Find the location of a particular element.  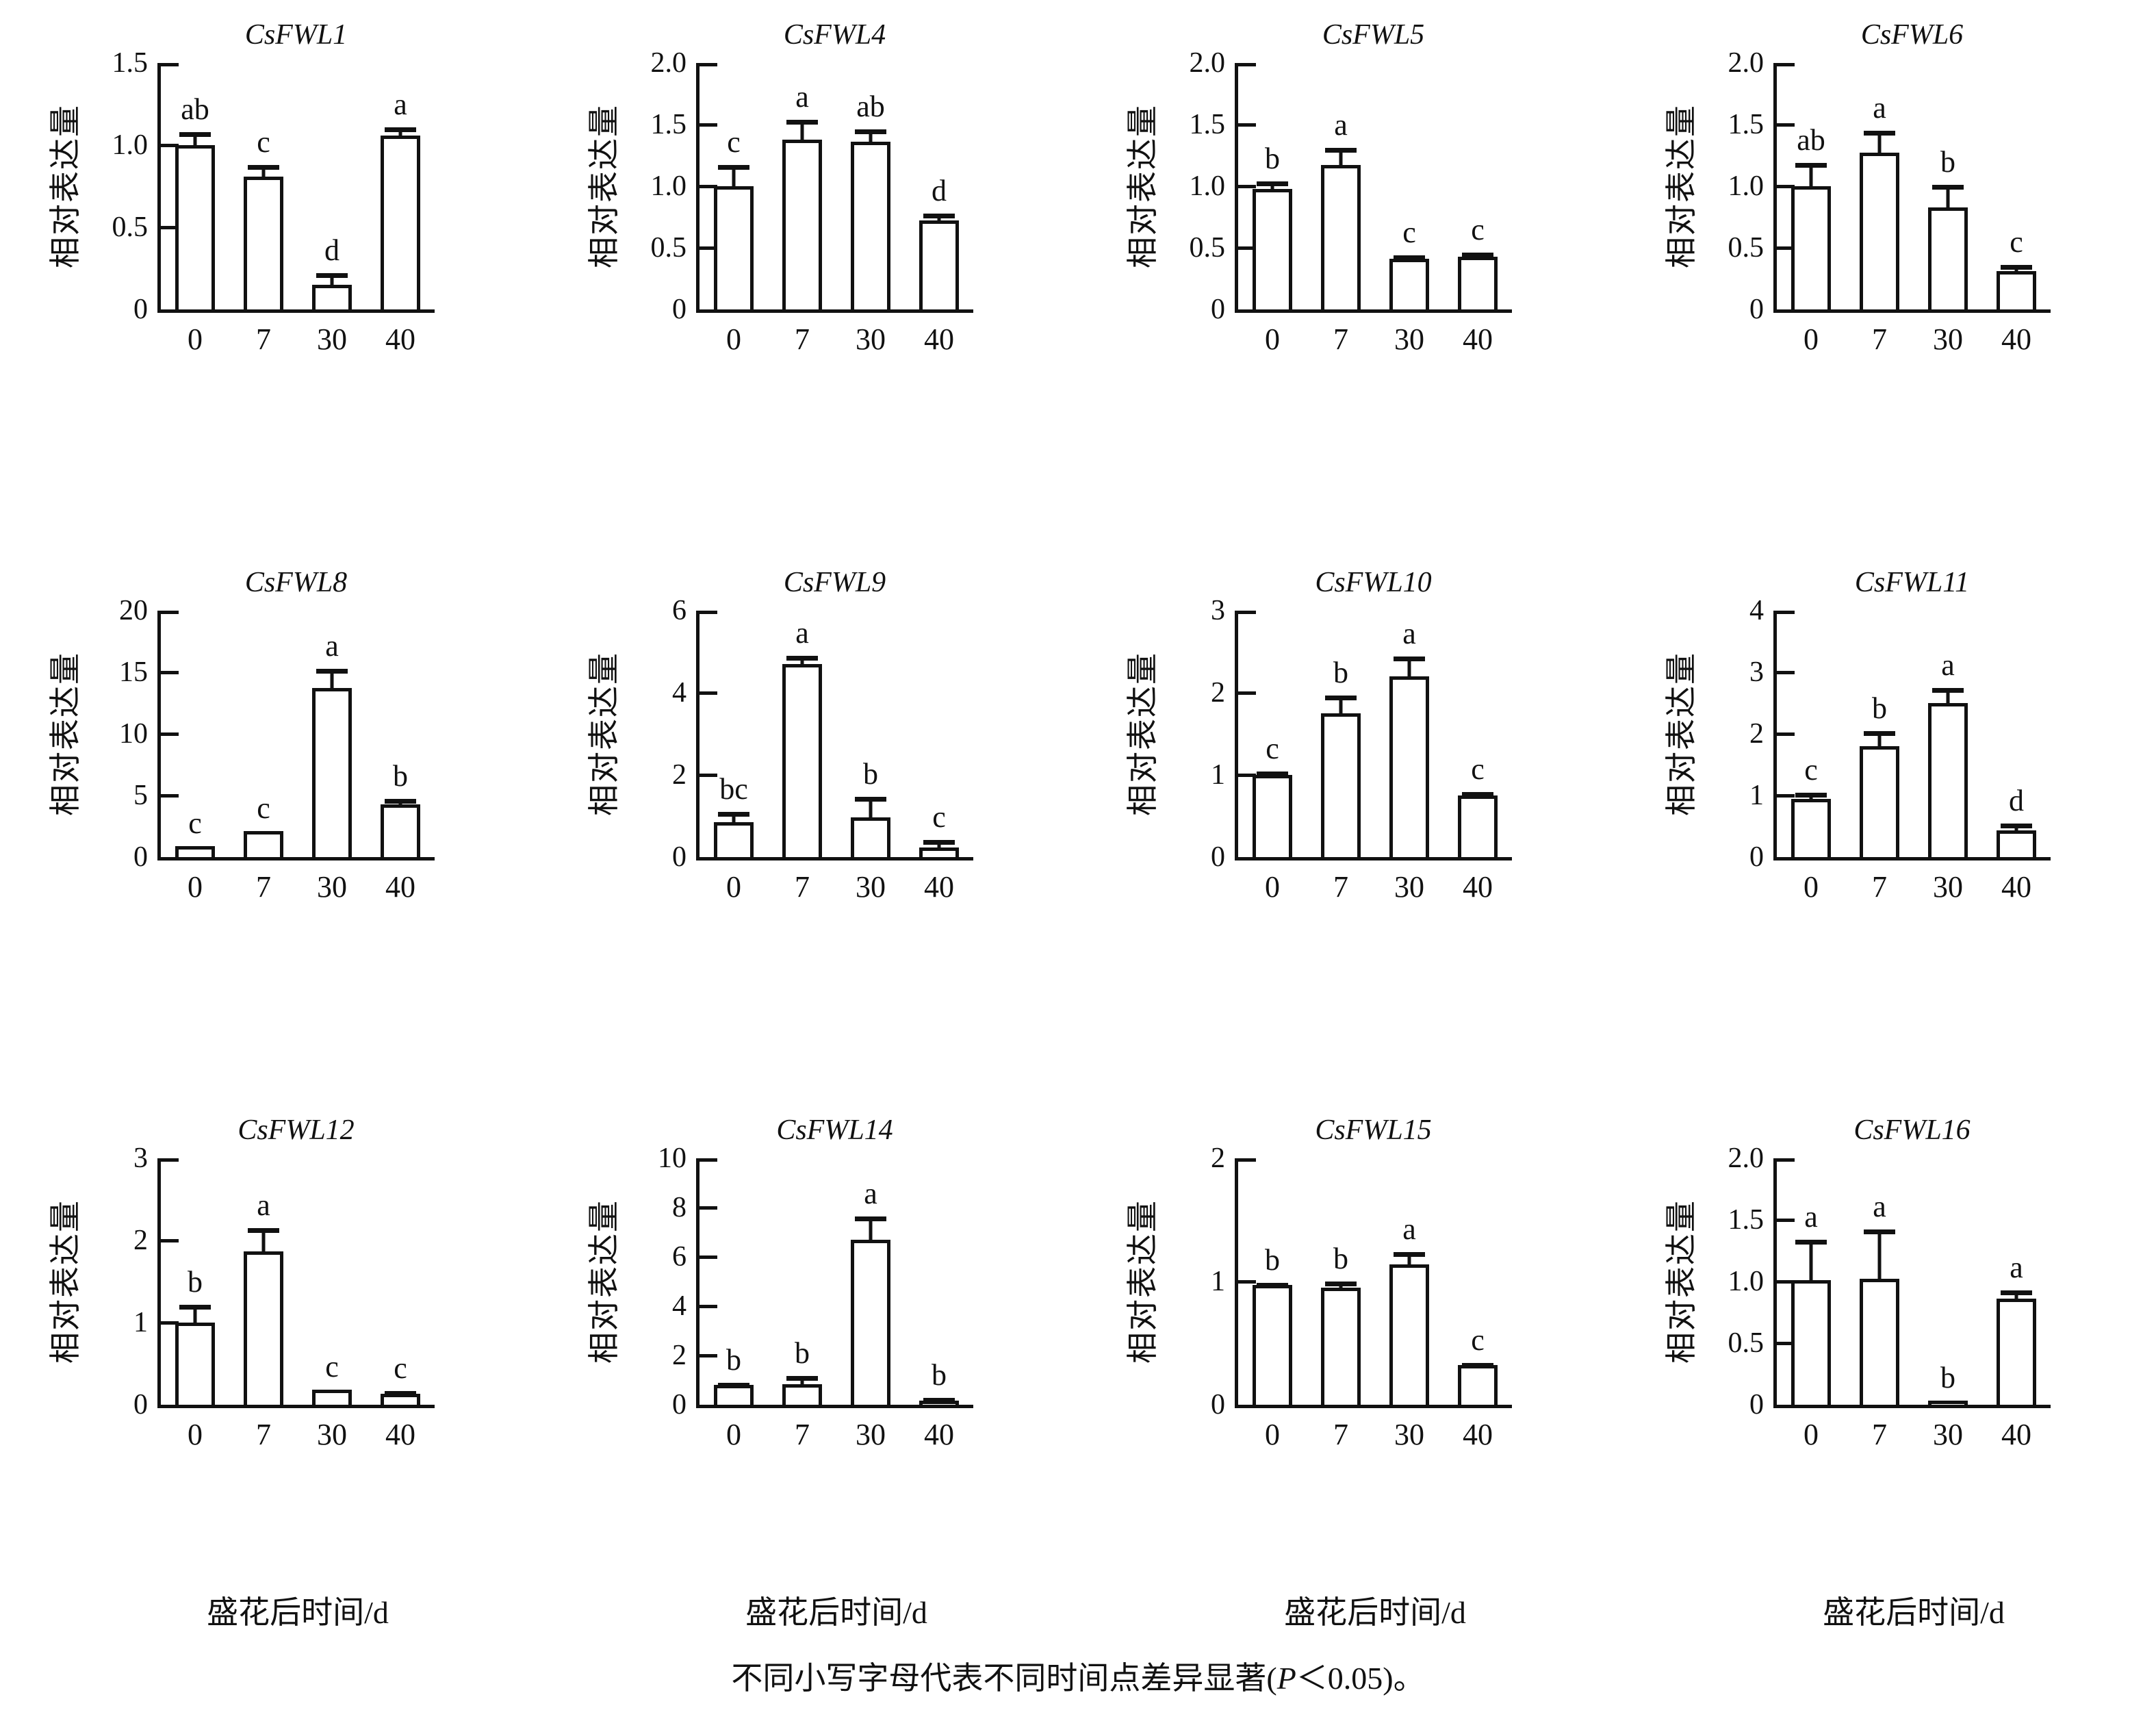

plot-area: c b a c is located at coordinates (1373, 735).